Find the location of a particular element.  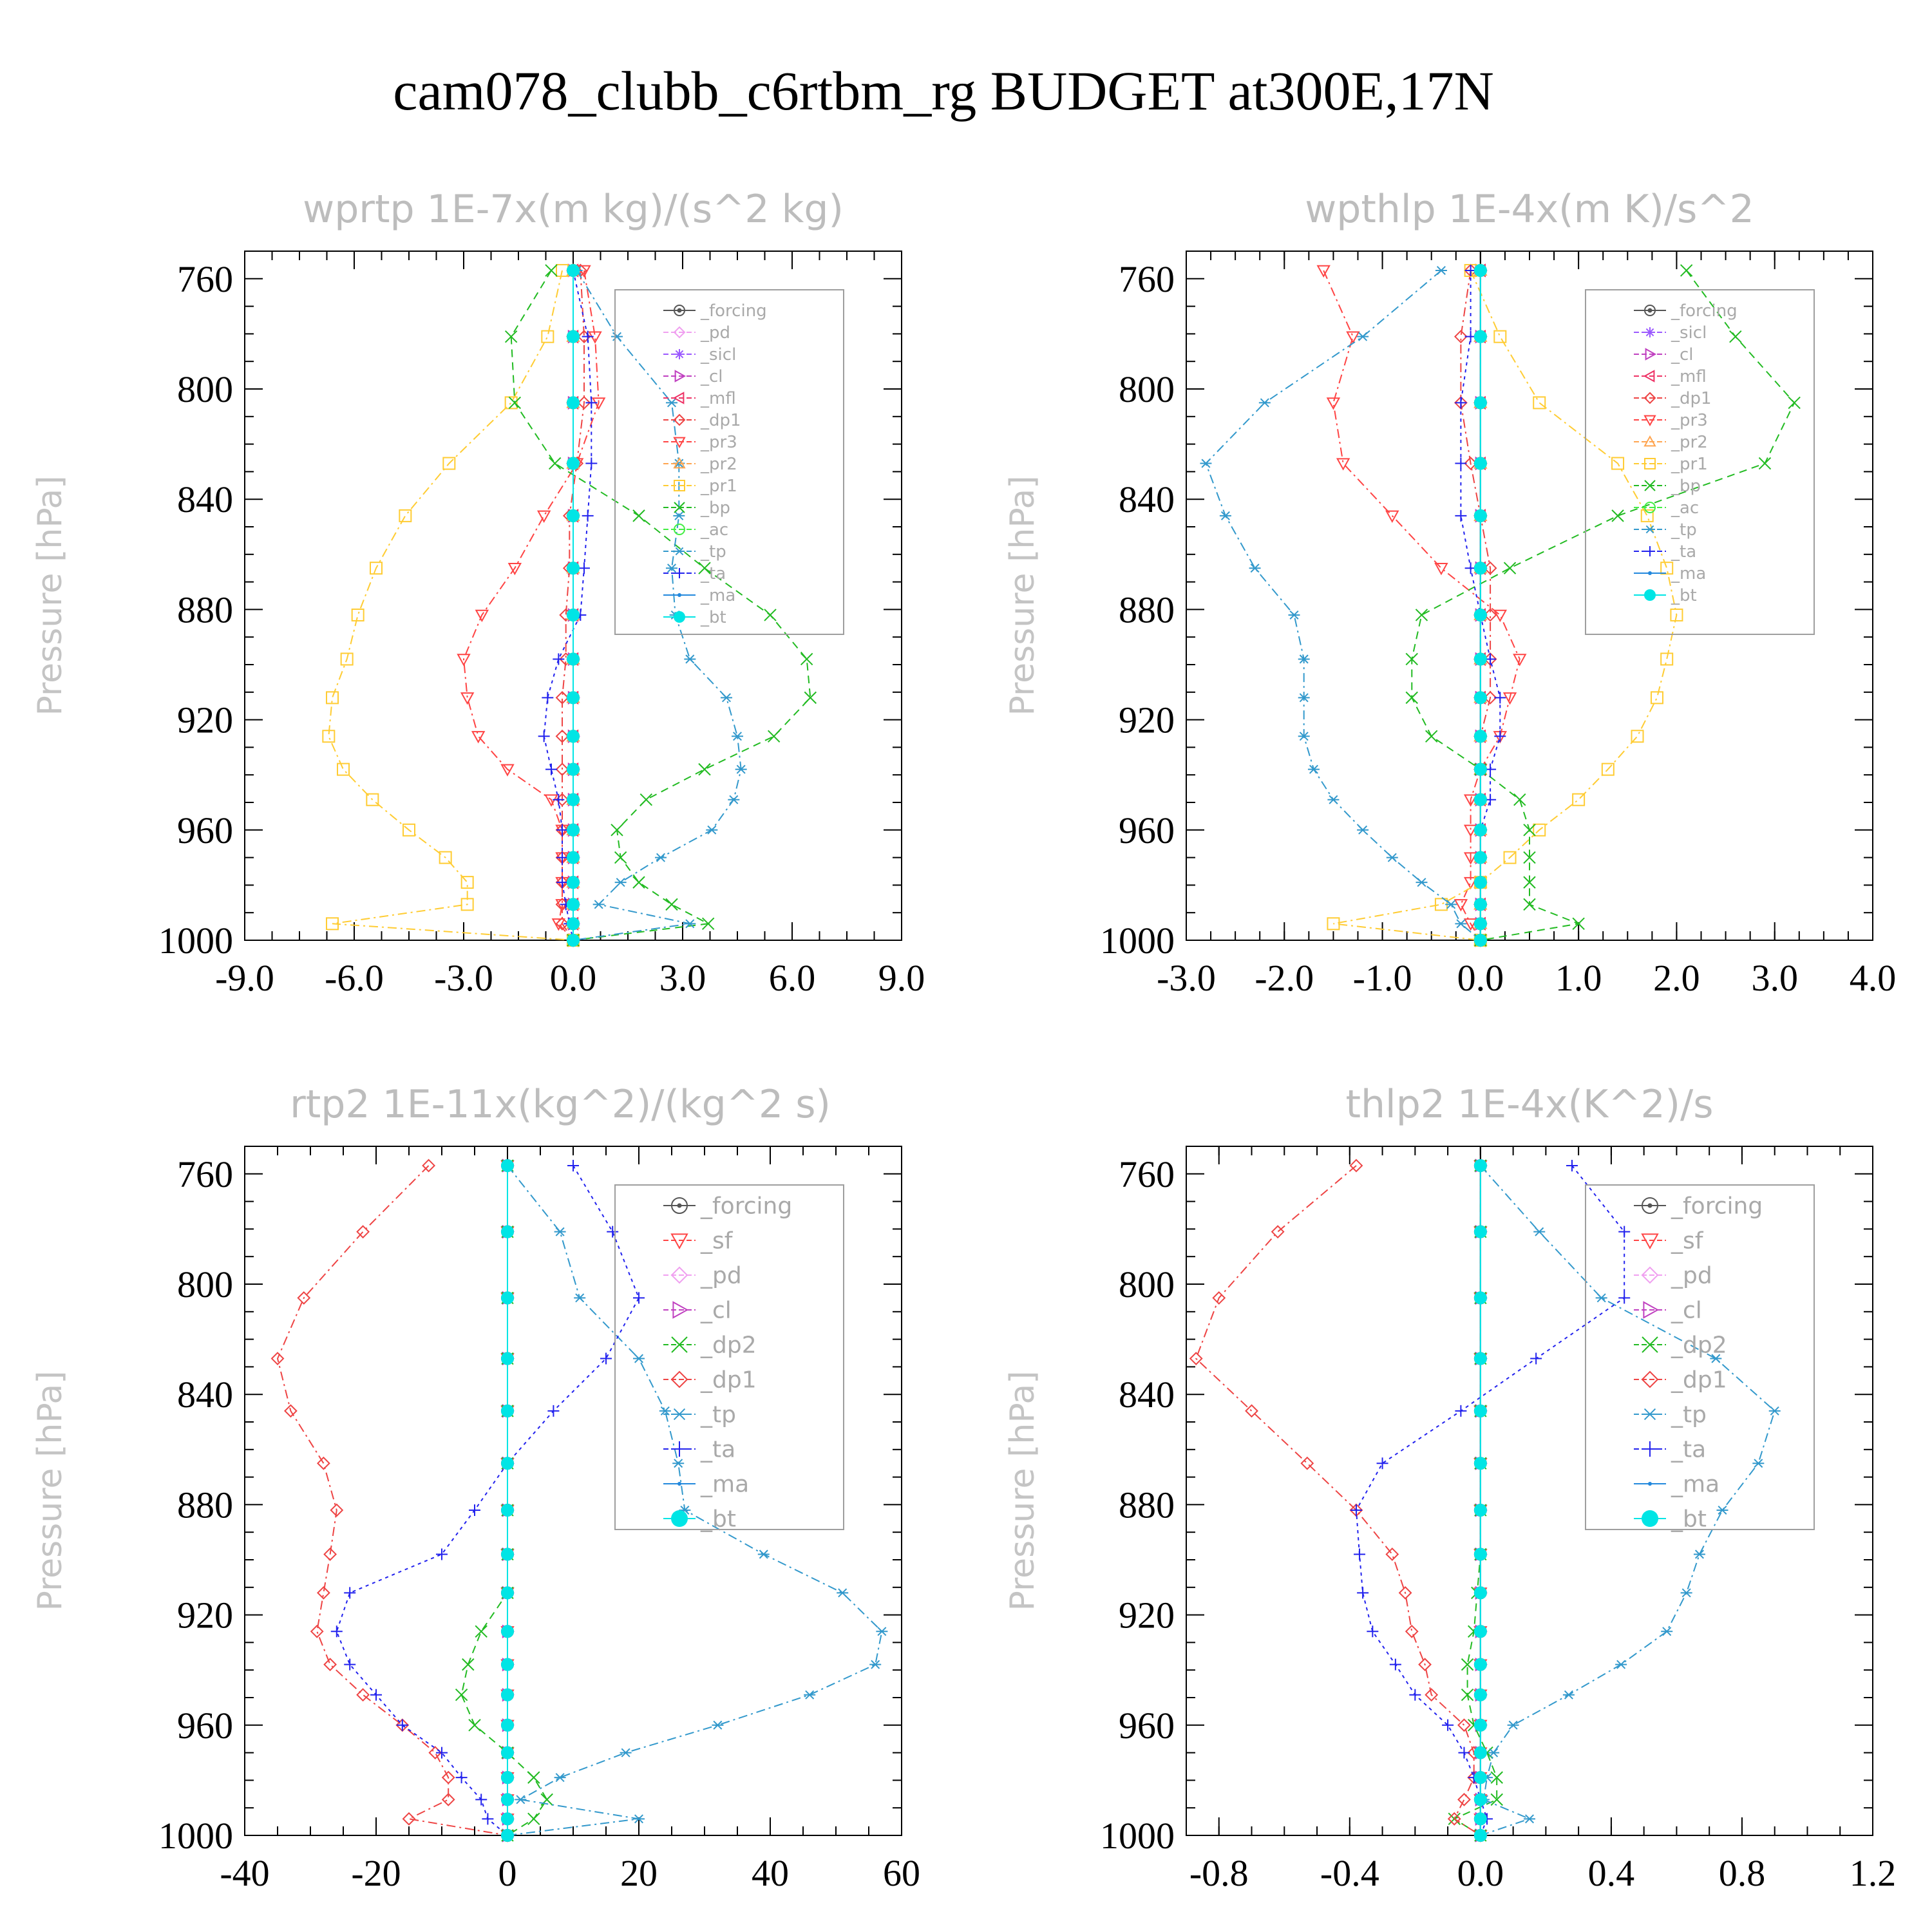

x-tick-label: 40 is located at coordinates (771, 1873).